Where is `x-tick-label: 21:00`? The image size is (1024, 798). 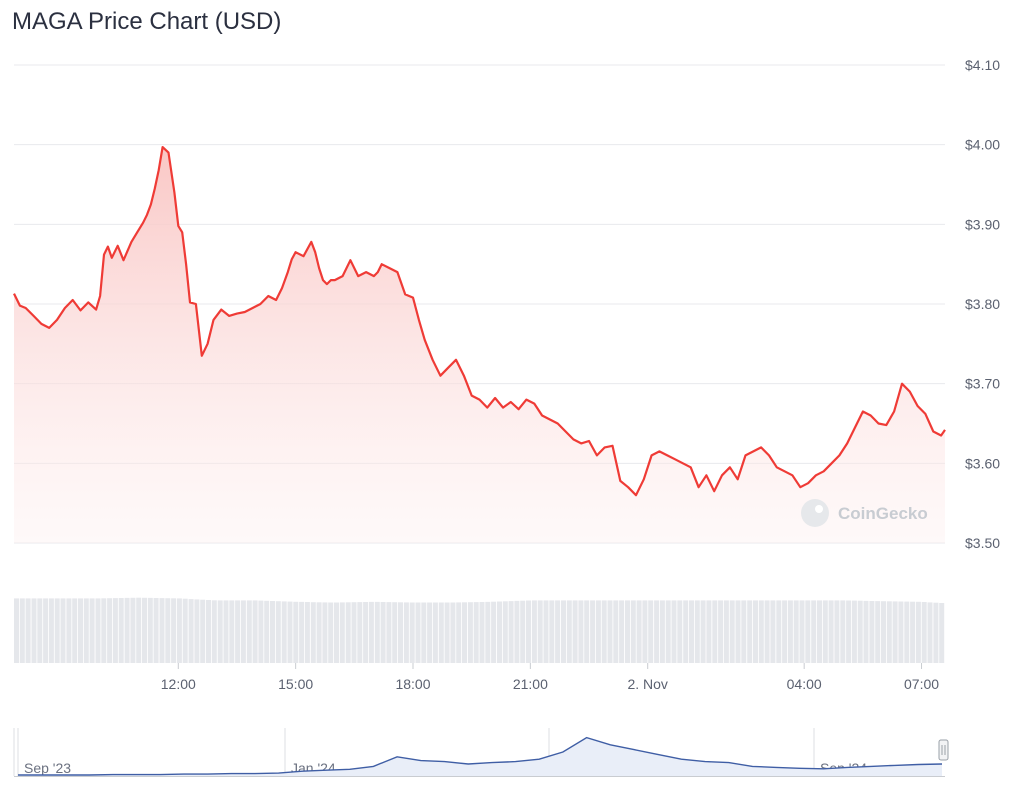
x-tick-label: 21:00 is located at coordinates (530, 684).